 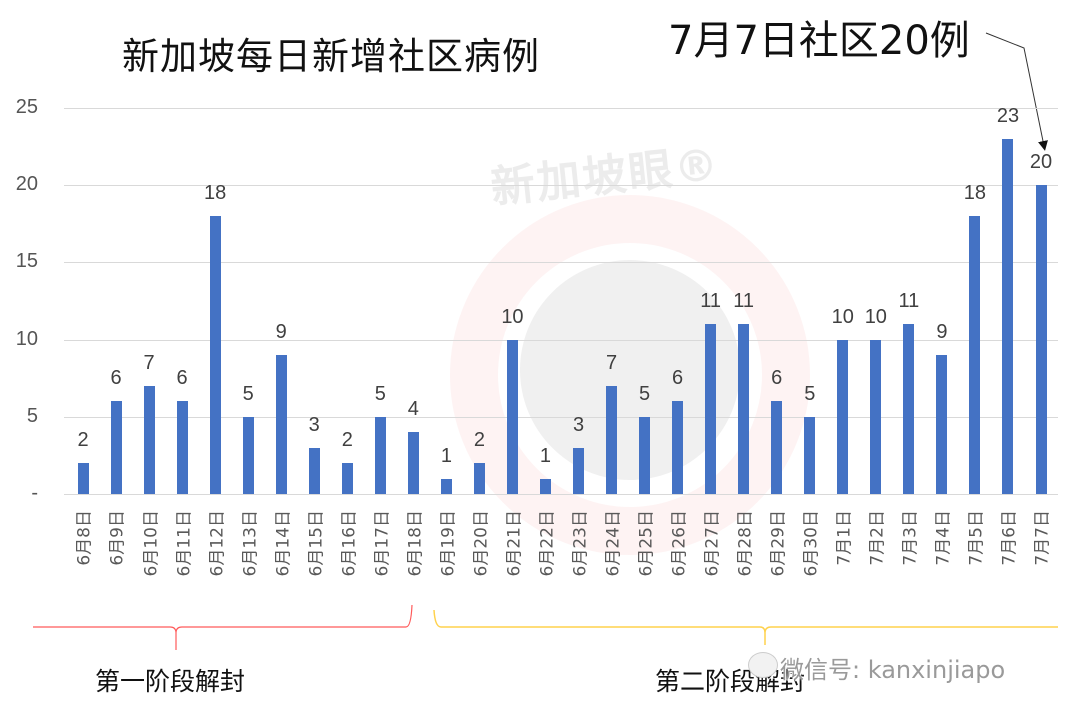 I want to click on x-tick-label: 6月12日, so click(x=217, y=543).